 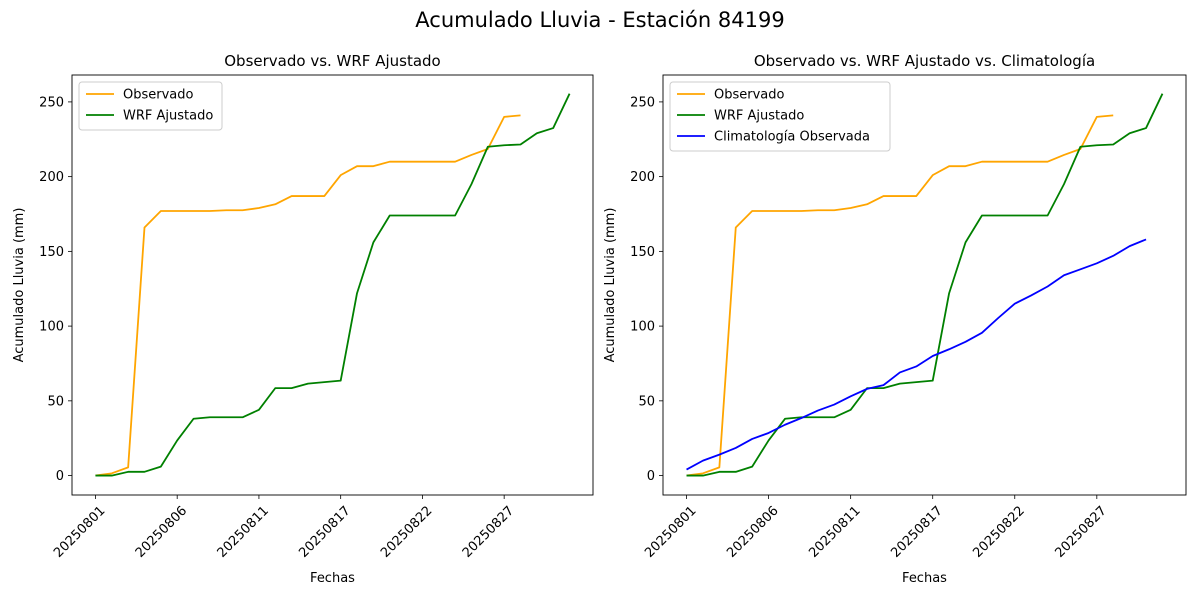 What do you see at coordinates (916, 354) in the screenshot?
I see `series-line-climatolog-a-observada` at bounding box center [916, 354].